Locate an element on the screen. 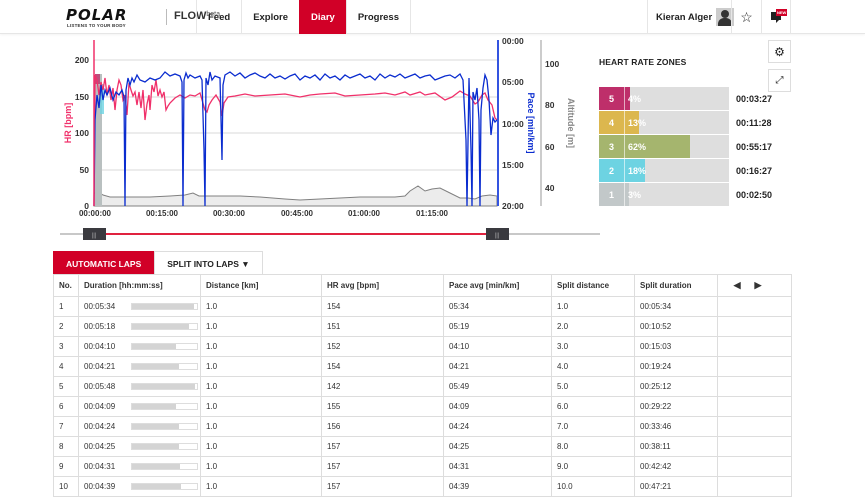 The image size is (865, 497). table-row: 9 00:04:31 1.0 157 04:31 9.0 00:42:42 is located at coordinates (422, 466).